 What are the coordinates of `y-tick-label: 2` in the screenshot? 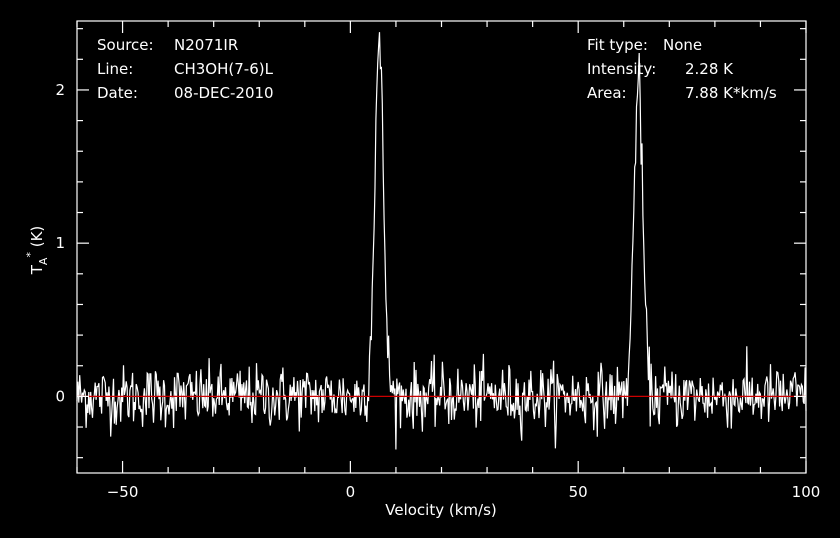 It's located at (60, 90).